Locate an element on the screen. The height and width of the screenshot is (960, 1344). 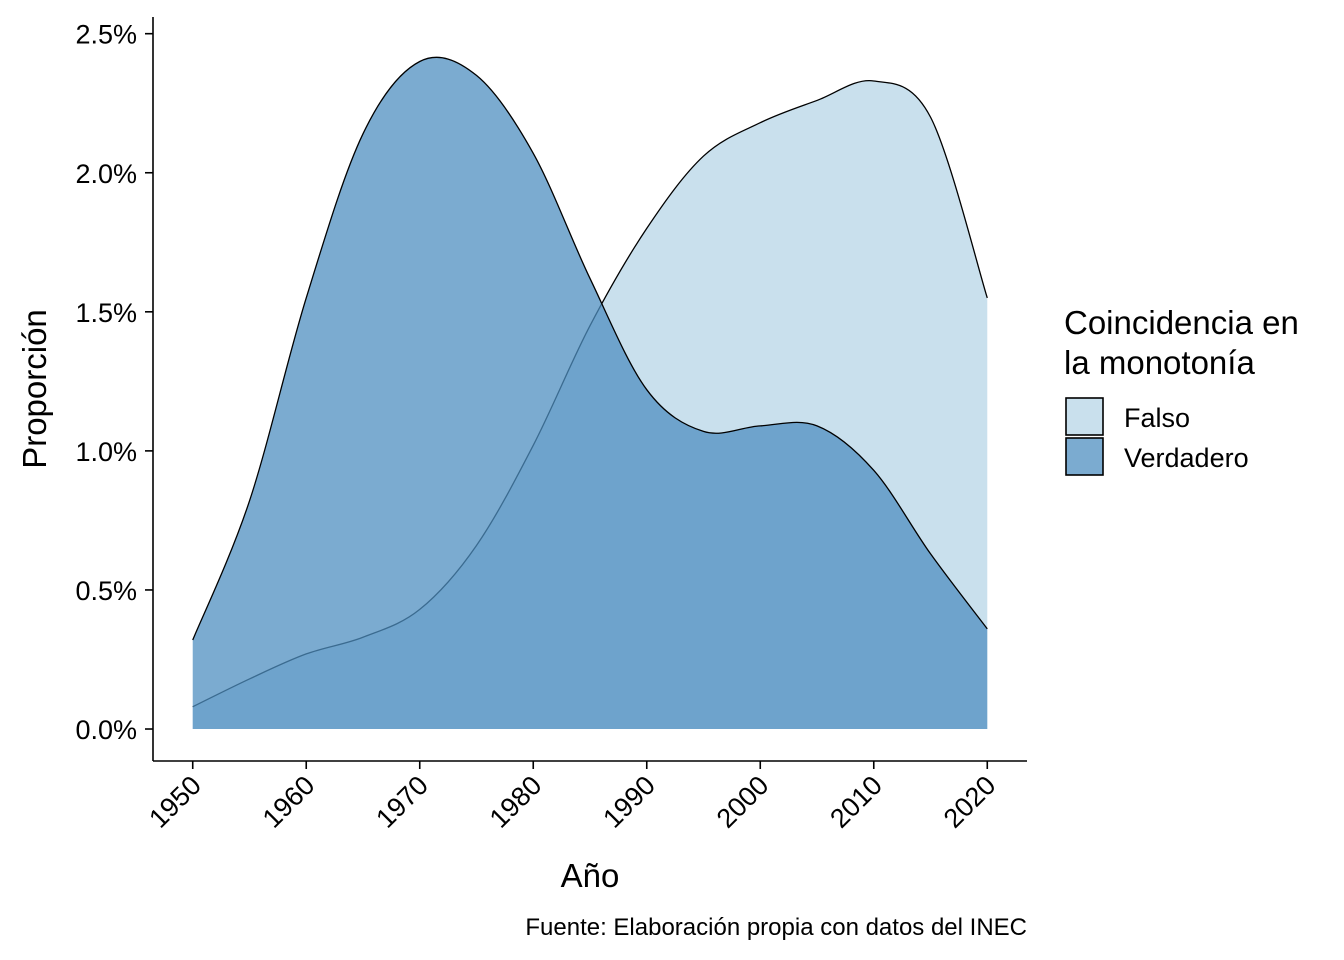
legend-label-verdadero: Verdadero is located at coordinates (1186, 458).